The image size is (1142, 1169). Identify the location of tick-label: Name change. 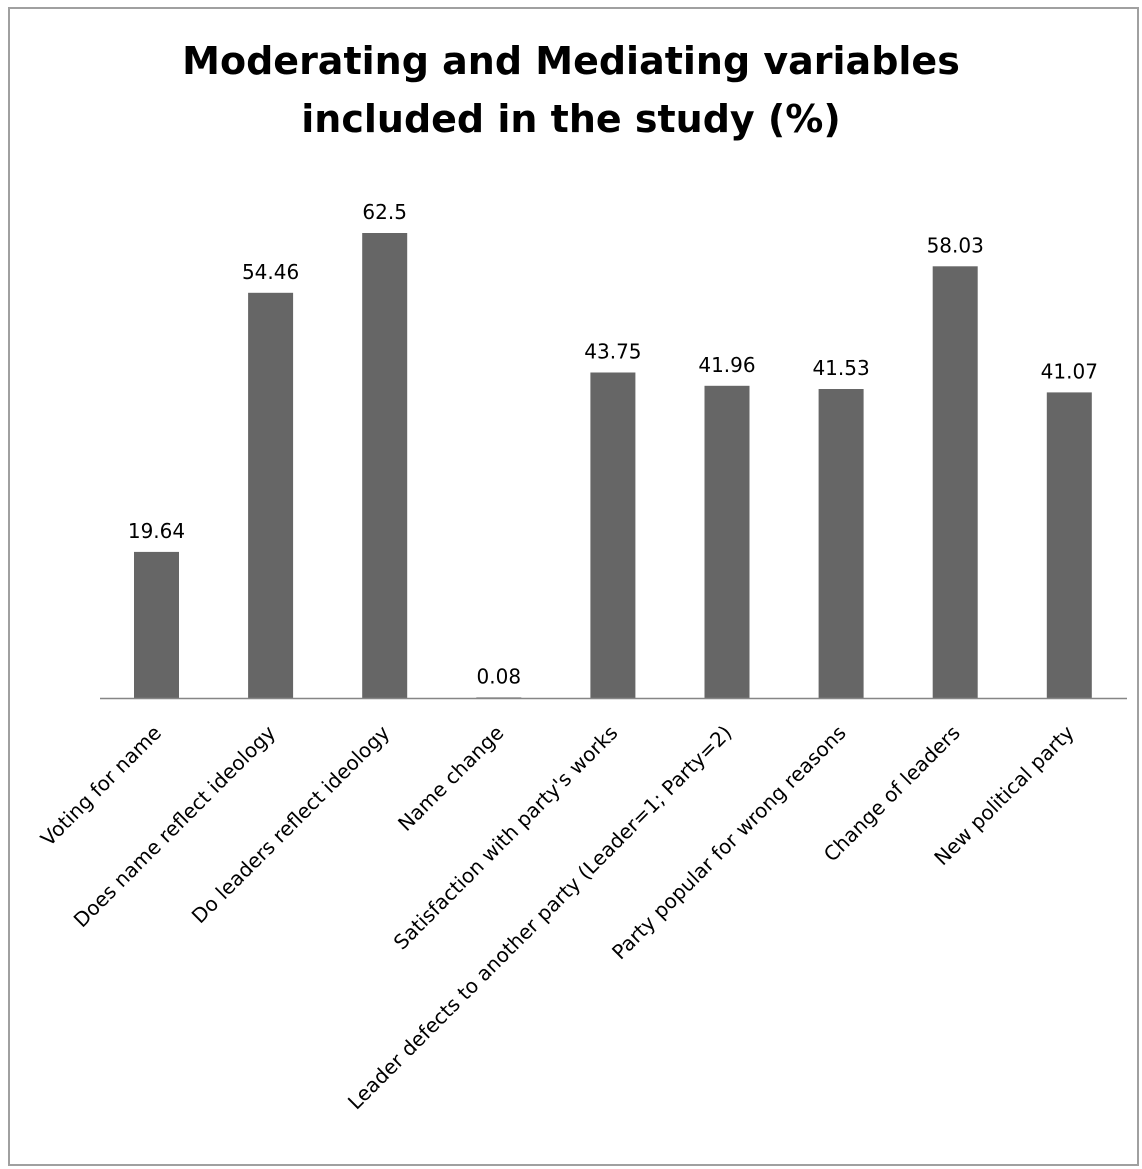
(450, 778).